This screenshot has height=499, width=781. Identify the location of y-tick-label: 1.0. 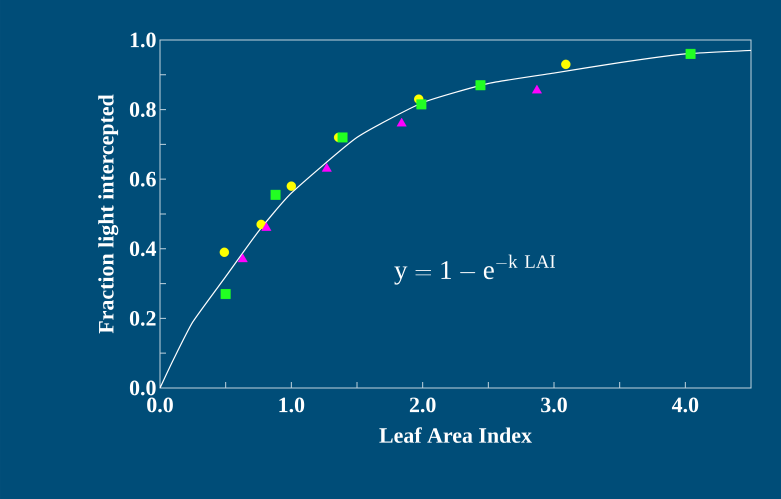
(143, 40).